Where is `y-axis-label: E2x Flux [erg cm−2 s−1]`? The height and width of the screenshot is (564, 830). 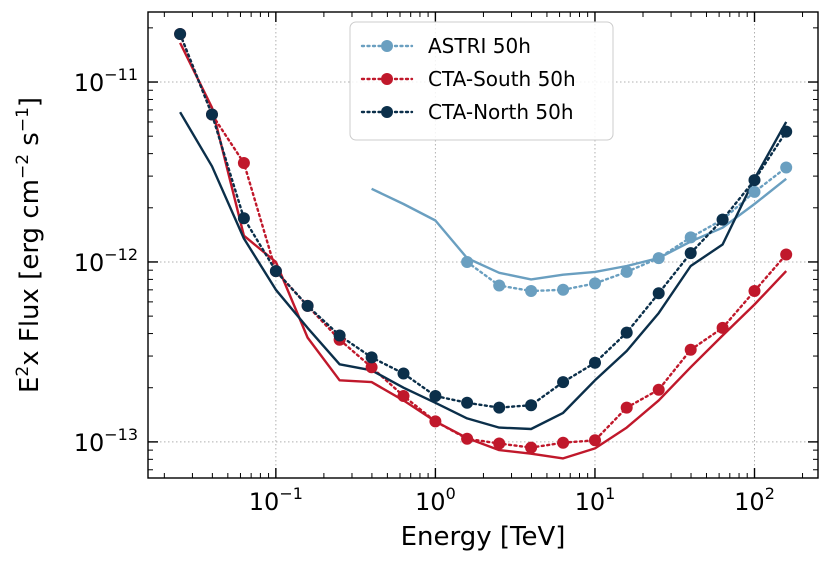 y-axis-label: E2x Flux [erg cm−2 s−1] is located at coordinates (29, 245).